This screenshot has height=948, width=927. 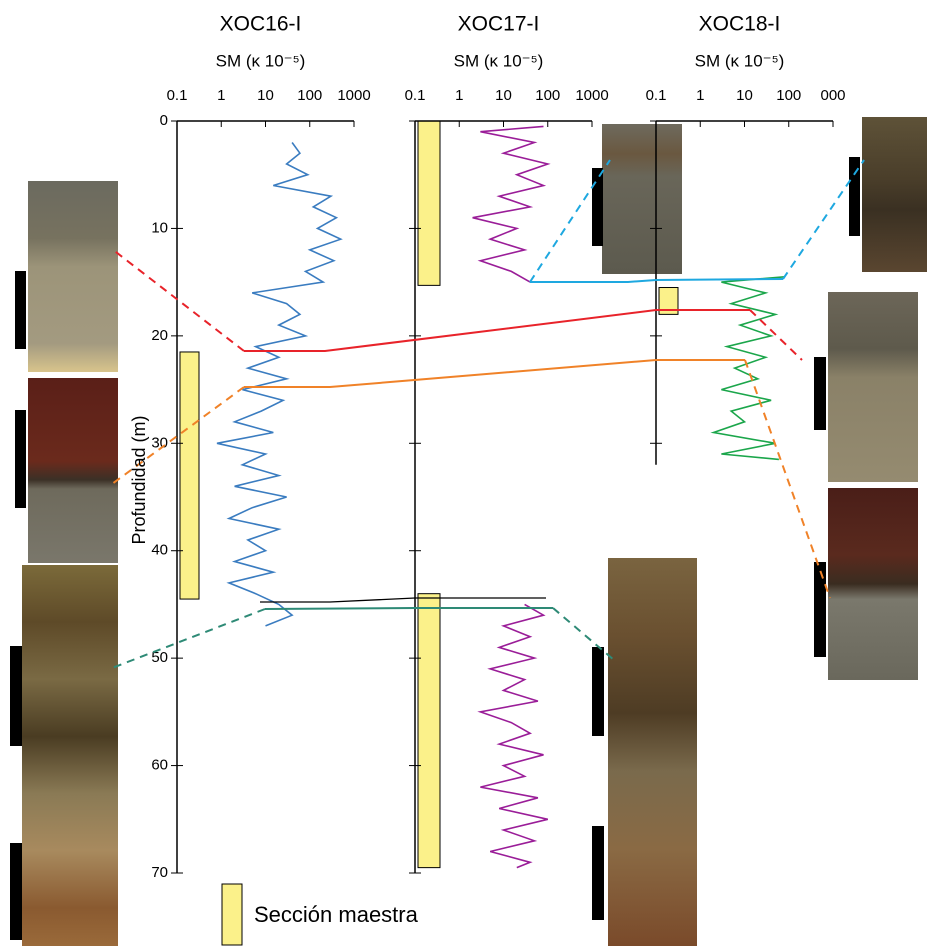 I want to click on panel-title: XOC16-I, so click(x=261, y=24).